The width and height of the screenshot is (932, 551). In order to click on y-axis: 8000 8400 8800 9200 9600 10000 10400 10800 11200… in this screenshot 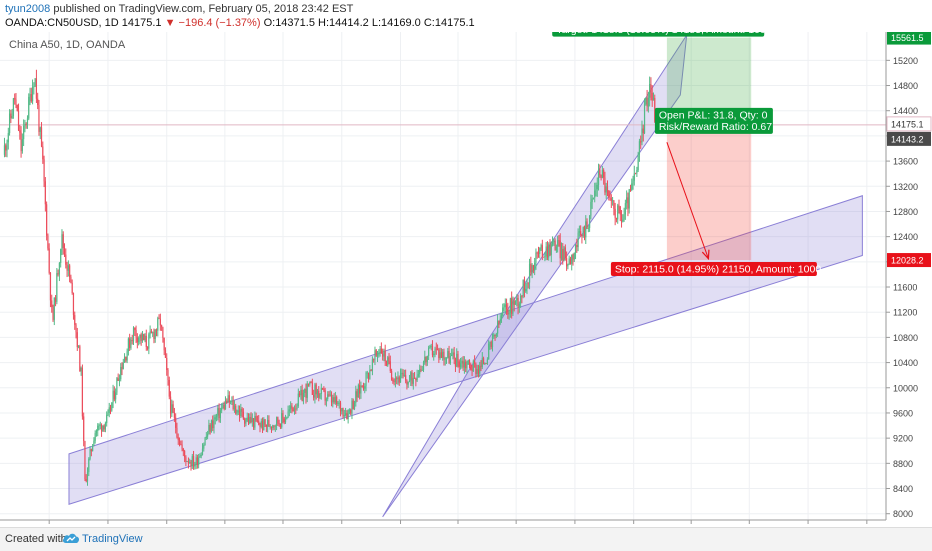, I will do `click(902, 287)`.